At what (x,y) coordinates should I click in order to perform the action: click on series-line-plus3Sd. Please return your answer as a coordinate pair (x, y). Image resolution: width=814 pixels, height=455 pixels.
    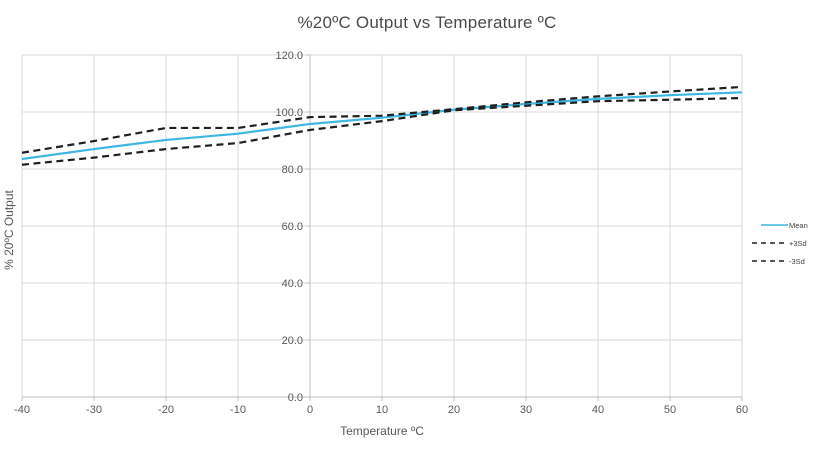
    Looking at the image, I should click on (382, 119).